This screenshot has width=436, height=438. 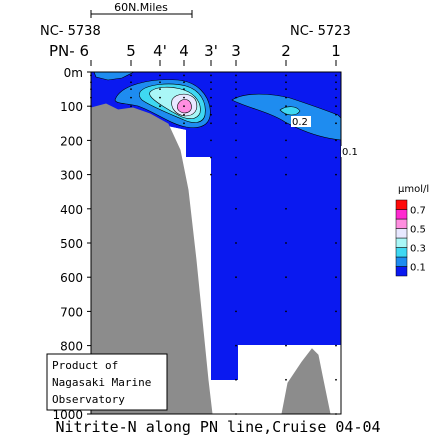 I want to click on y-tick-label: 500, so click(x=71, y=244).